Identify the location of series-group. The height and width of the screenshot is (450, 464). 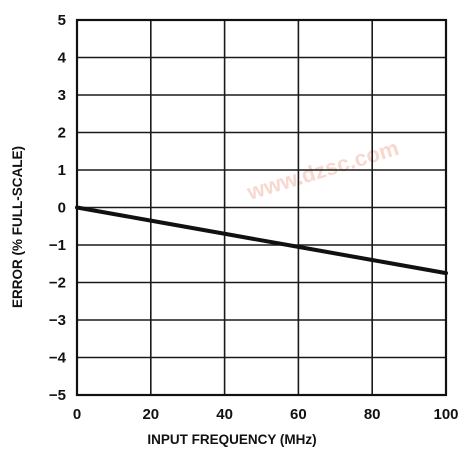
(261, 240).